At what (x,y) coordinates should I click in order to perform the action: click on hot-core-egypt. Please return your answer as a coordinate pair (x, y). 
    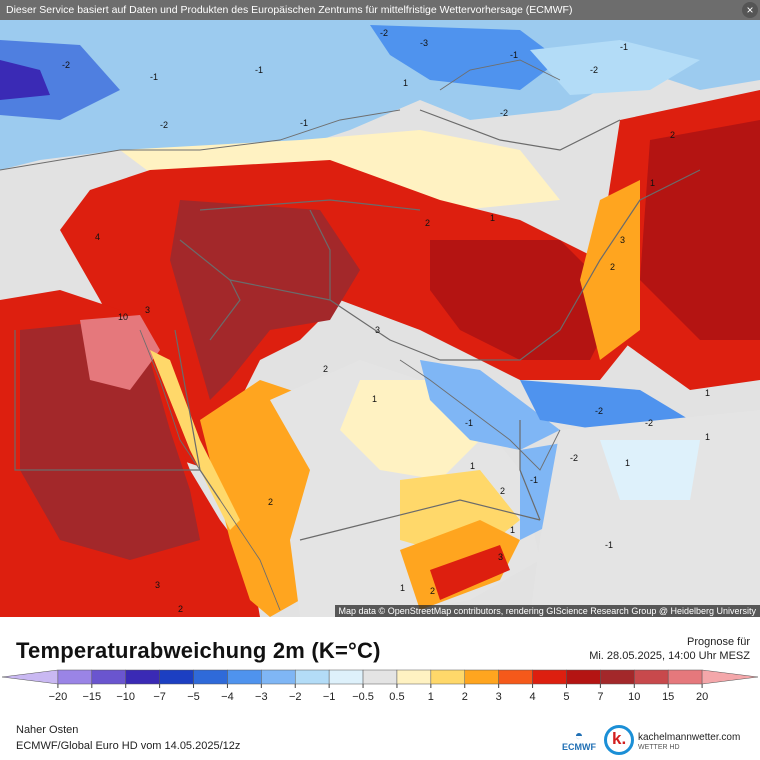
    Looking at the image, I should click on (110, 440).